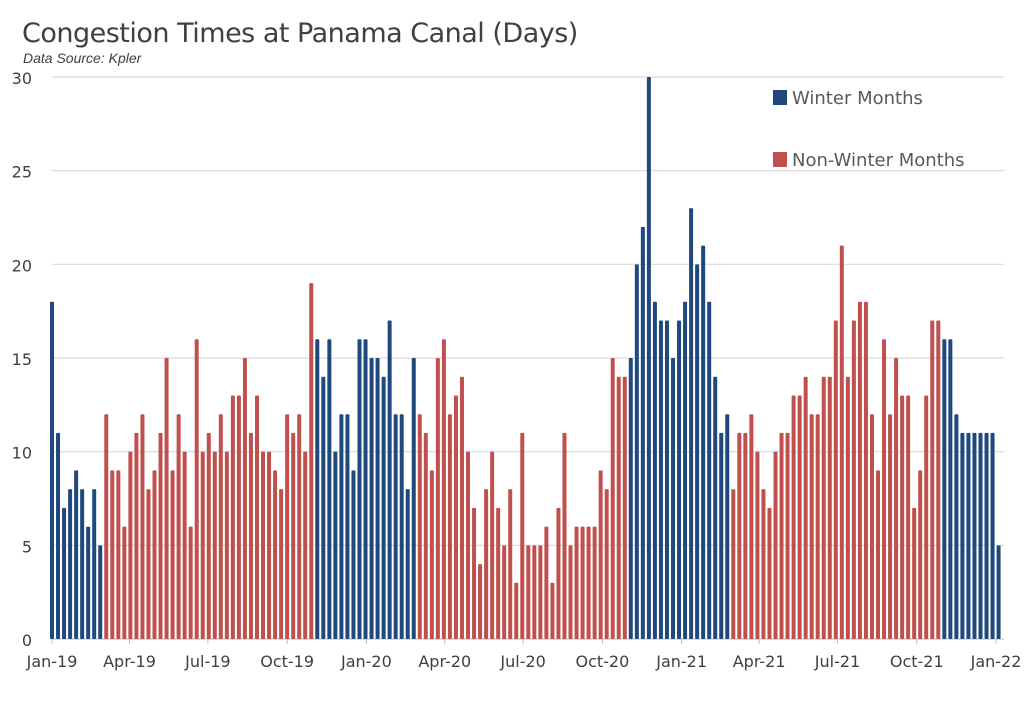  What do you see at coordinates (52, 661) in the screenshot?
I see `x-tick-label: Jan-19` at bounding box center [52, 661].